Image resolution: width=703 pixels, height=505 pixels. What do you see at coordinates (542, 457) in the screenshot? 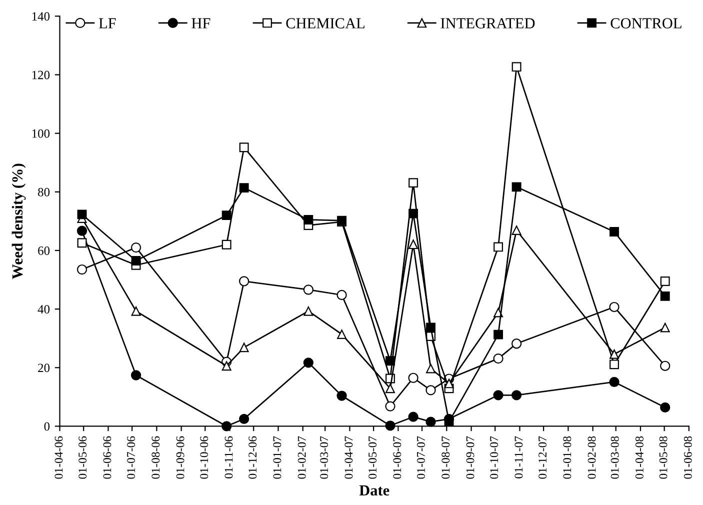
I see `x-tick-label: 01-12-07` at bounding box center [542, 457].